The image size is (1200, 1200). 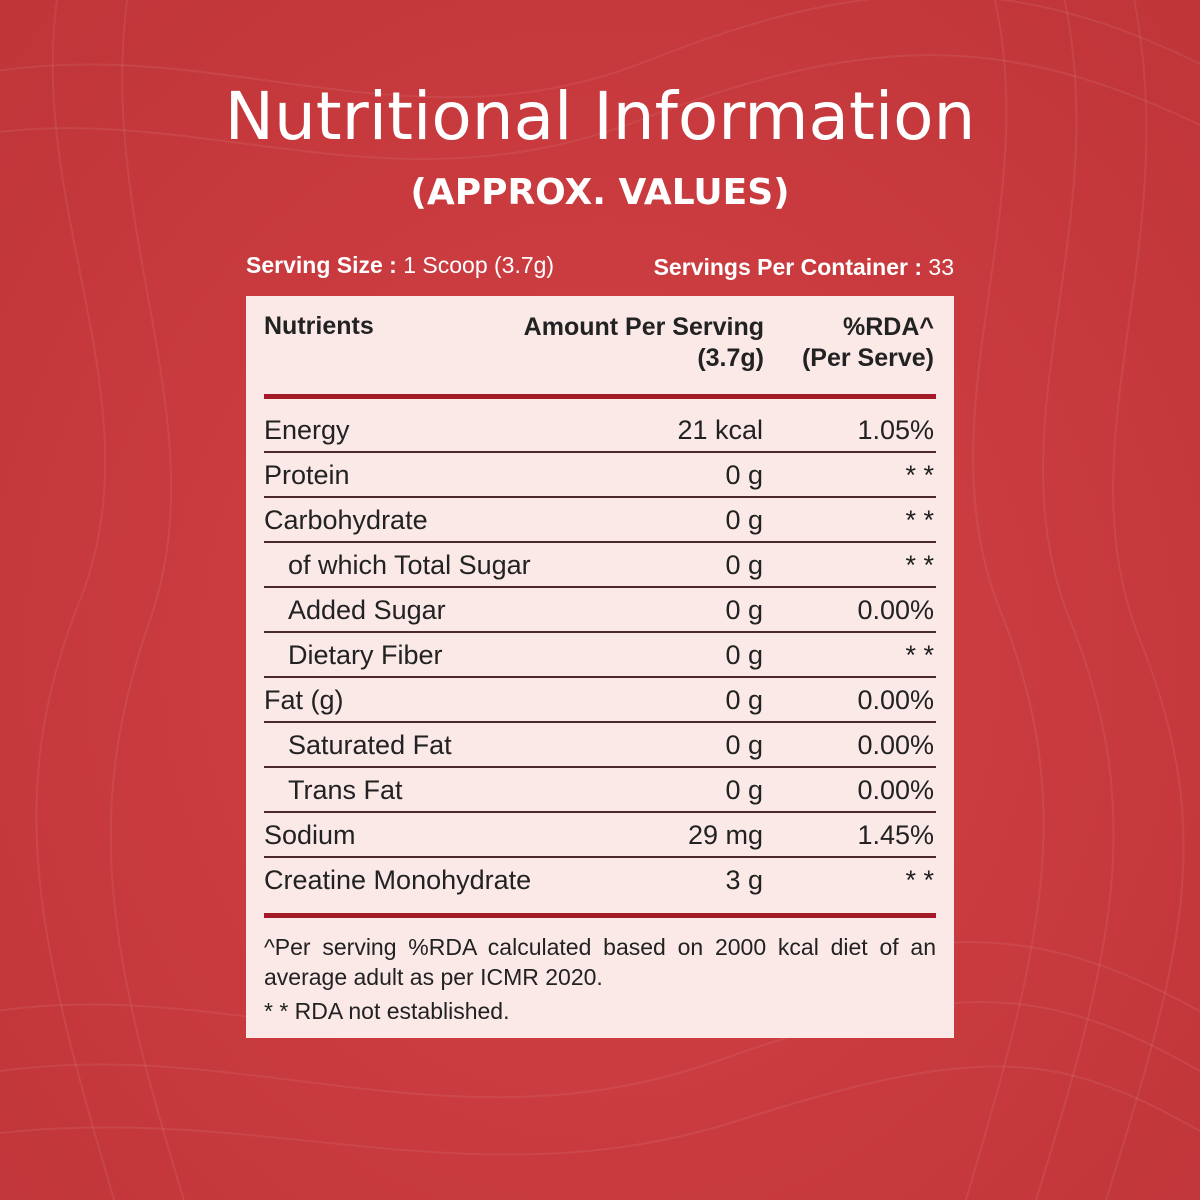 I want to click on header-rda-line2: (Per Serve), so click(x=867, y=358).